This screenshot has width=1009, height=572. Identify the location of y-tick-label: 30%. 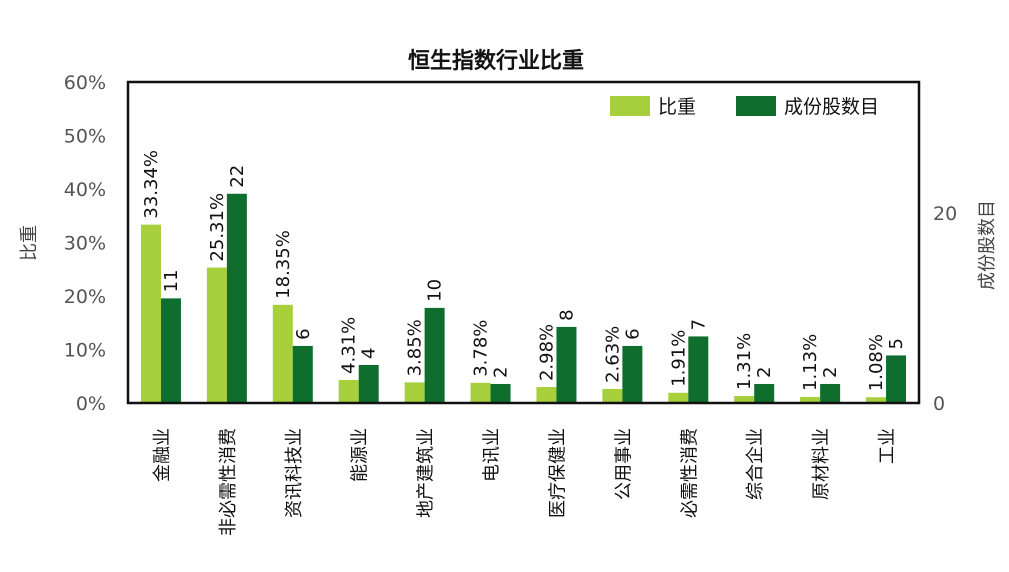
(85, 244).